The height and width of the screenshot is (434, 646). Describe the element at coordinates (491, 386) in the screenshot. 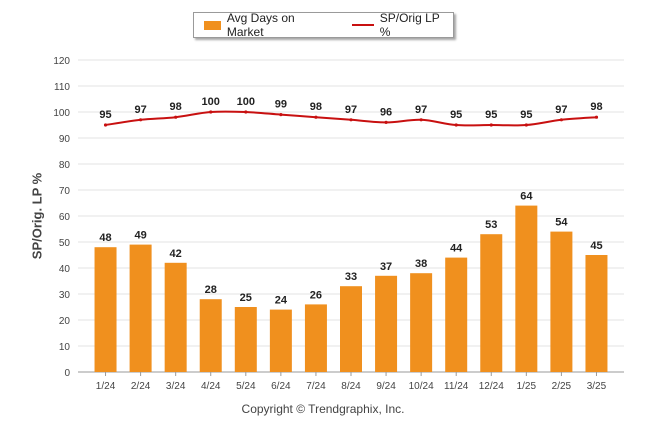

I see `x-tick-label: 12/24` at that location.